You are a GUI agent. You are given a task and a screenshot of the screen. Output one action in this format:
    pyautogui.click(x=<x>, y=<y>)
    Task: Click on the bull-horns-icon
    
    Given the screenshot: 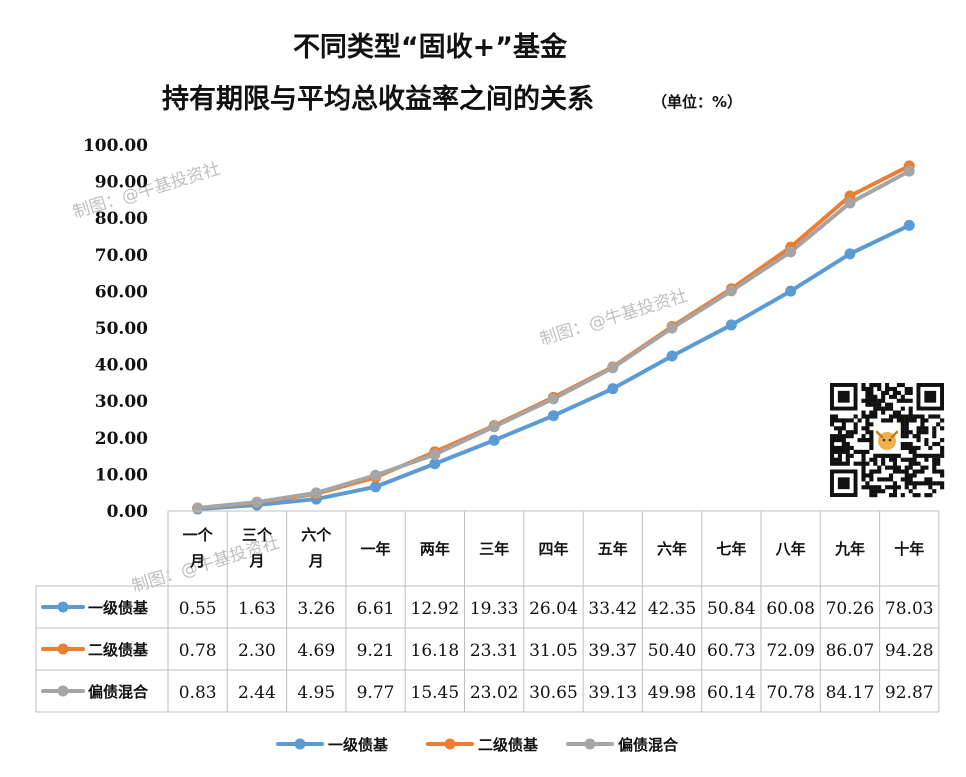 What is the action you would take?
    pyautogui.click(x=887, y=434)
    